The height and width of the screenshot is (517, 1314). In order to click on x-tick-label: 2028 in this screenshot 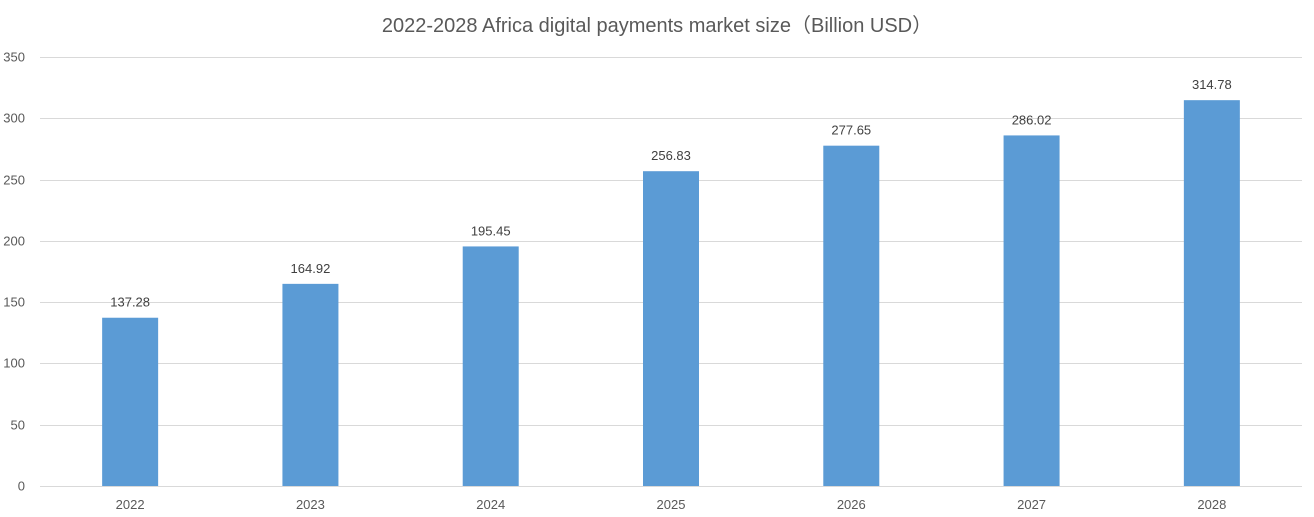, I will do `click(1211, 504)`.